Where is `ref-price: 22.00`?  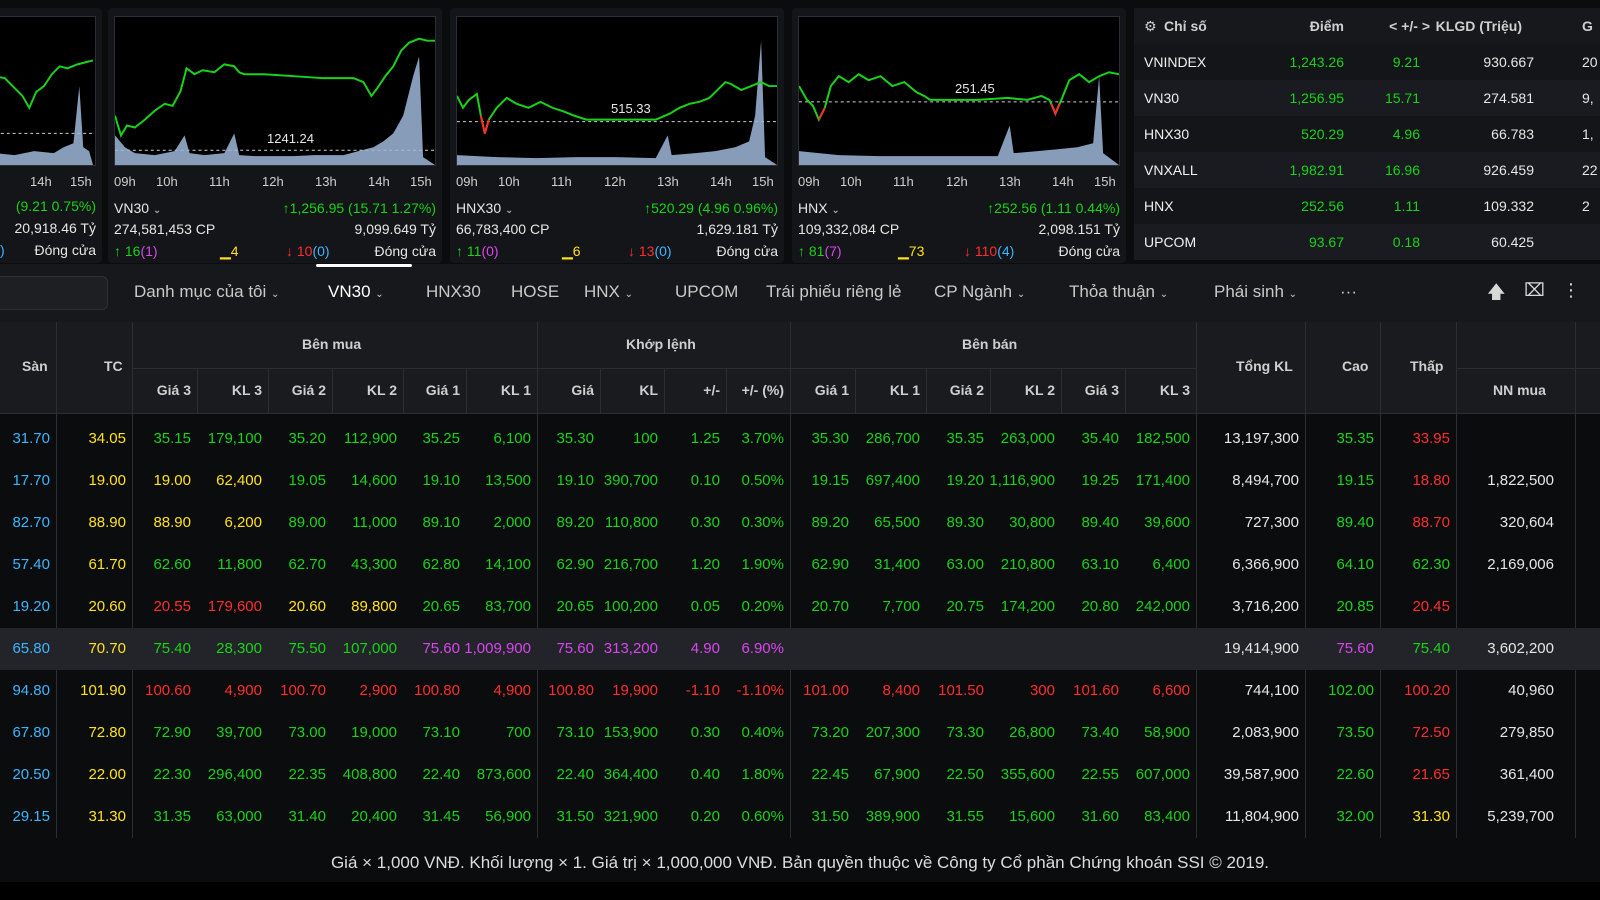
ref-price: 22.00 is located at coordinates (107, 774).